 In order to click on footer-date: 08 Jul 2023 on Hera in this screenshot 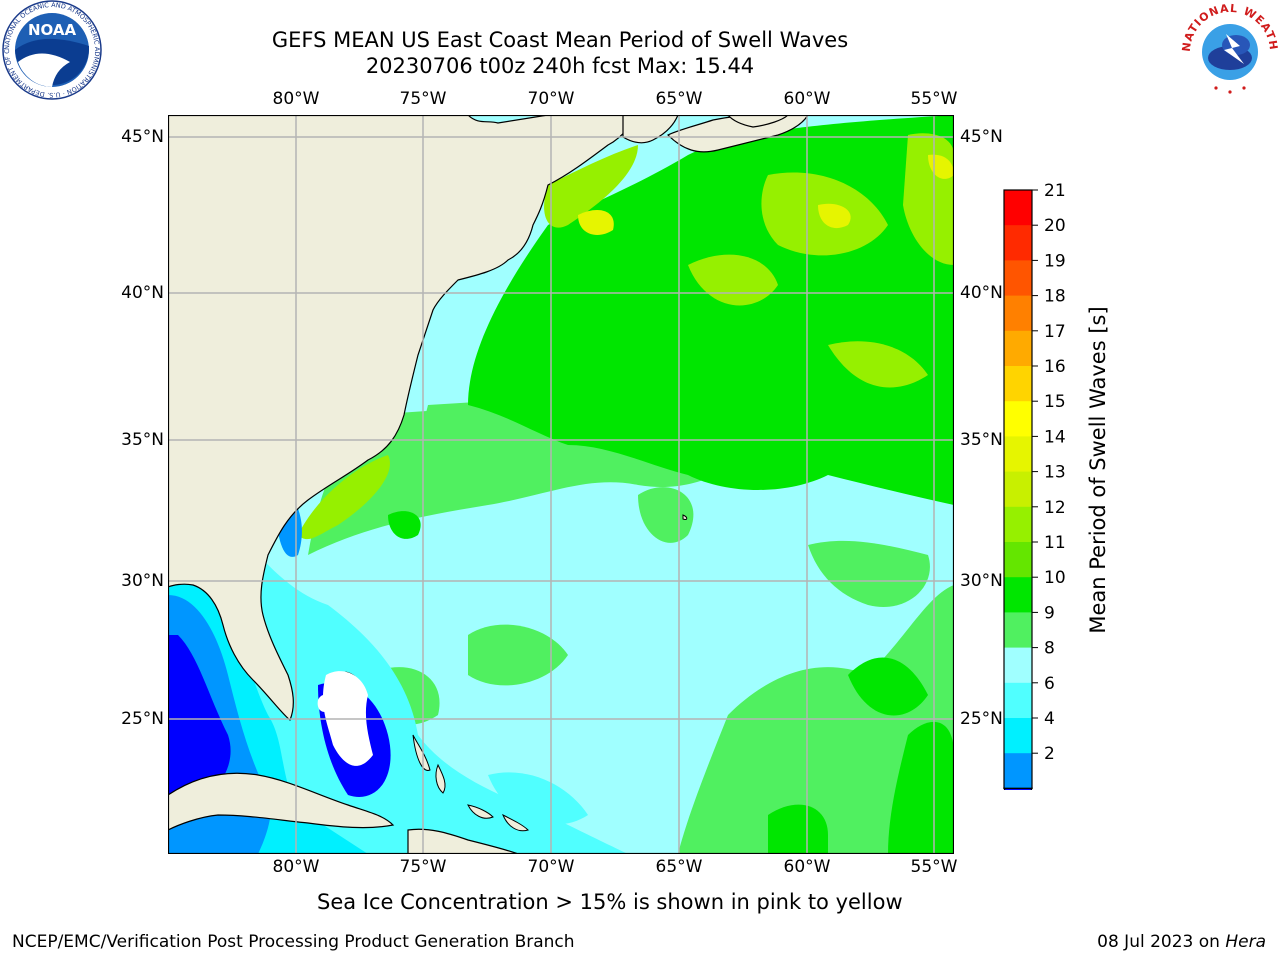, I will do `click(1181, 942)`.